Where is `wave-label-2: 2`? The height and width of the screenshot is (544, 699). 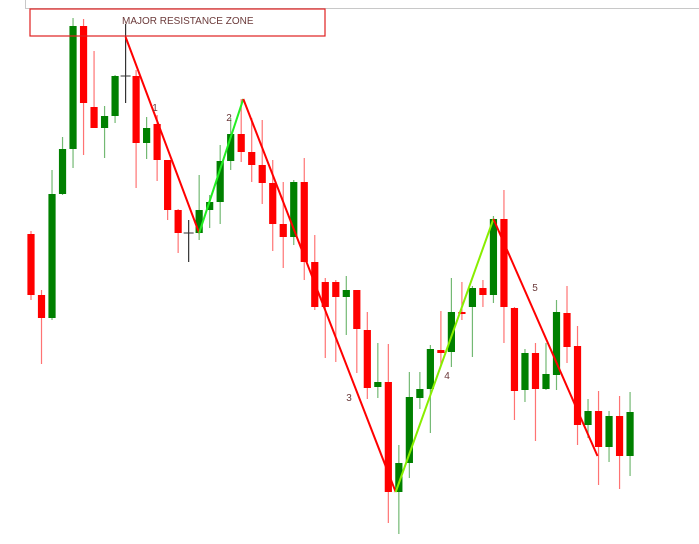 wave-label-2: 2 is located at coordinates (229, 118).